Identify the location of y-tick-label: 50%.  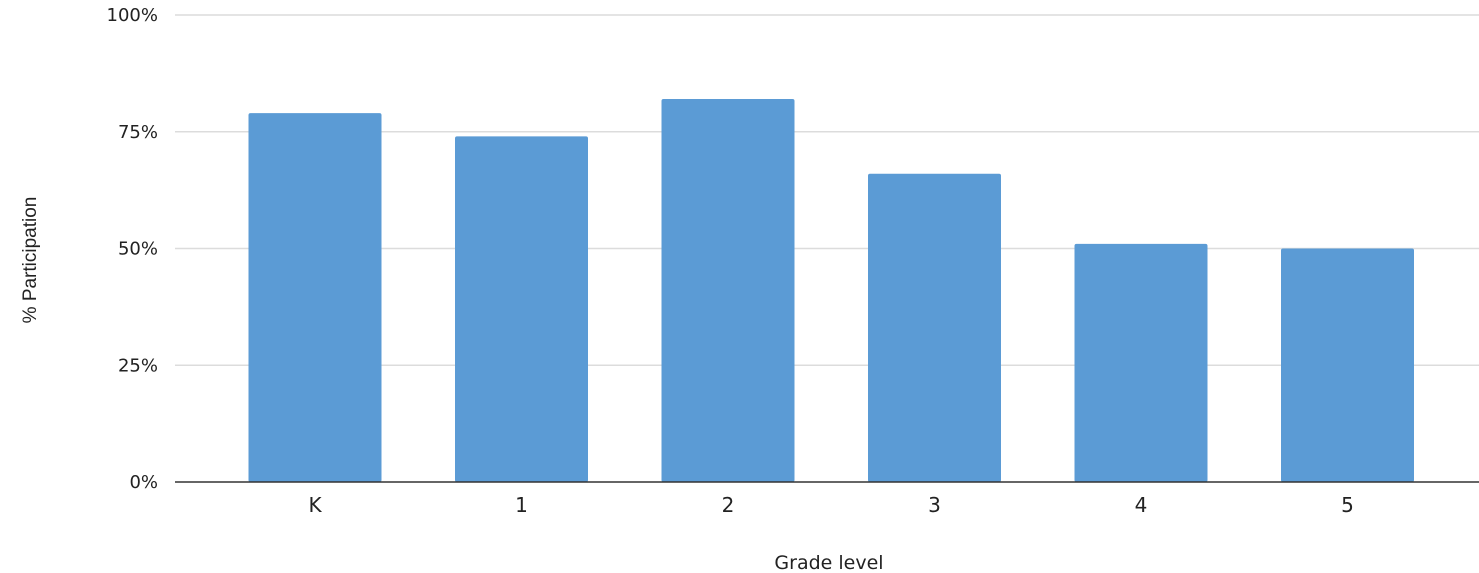
(138, 249).